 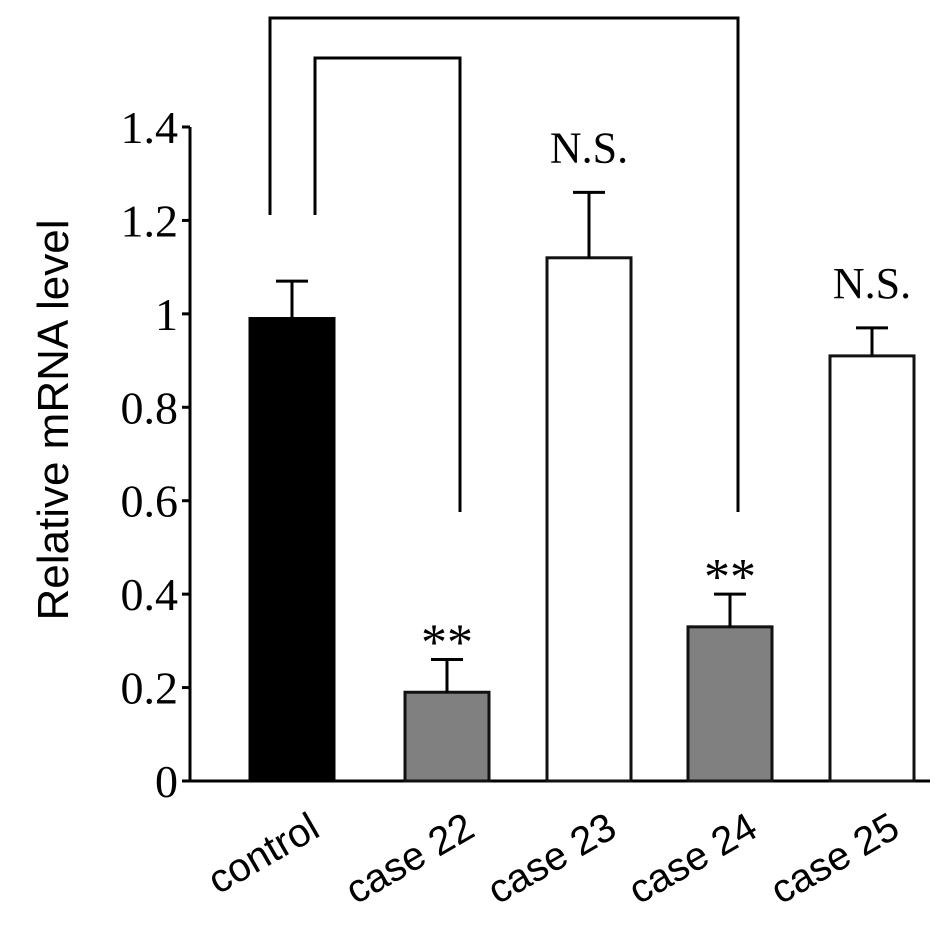 I want to click on y-tick-label: 0.6, so click(x=150, y=501).